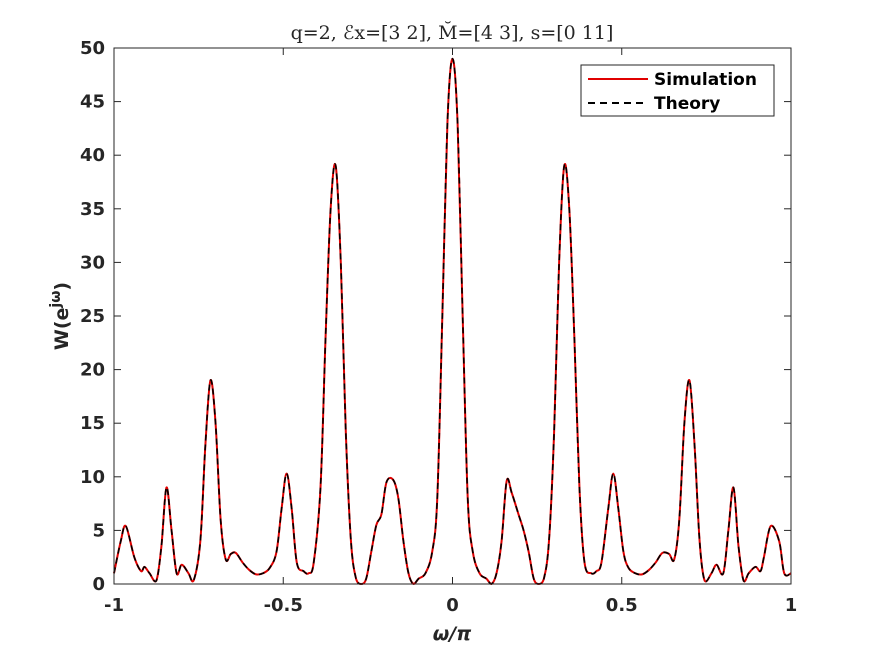  What do you see at coordinates (92, 155) in the screenshot?
I see `y-tick-label: 40` at bounding box center [92, 155].